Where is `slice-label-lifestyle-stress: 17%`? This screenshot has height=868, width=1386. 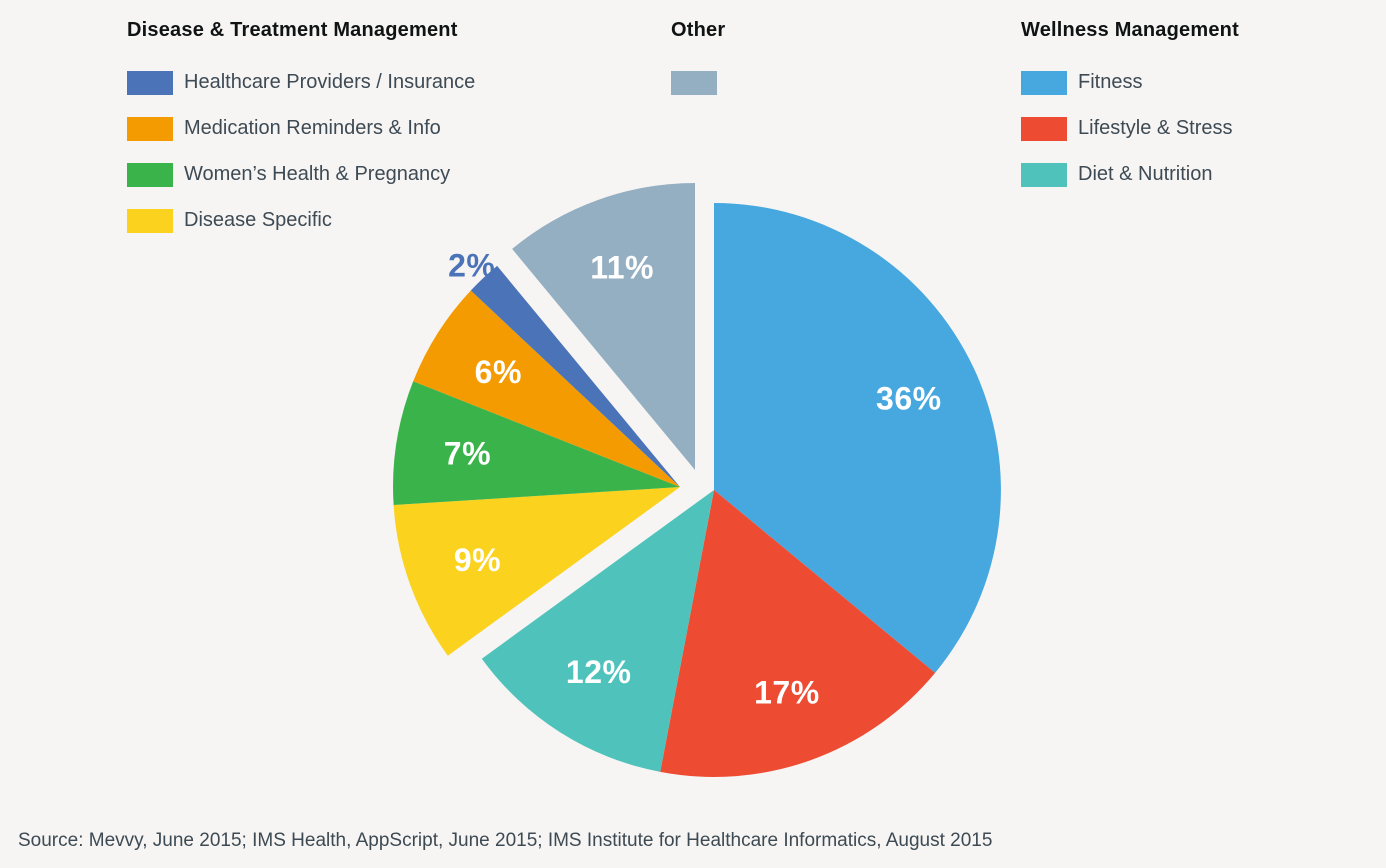 slice-label-lifestyle-stress: 17% is located at coordinates (787, 693).